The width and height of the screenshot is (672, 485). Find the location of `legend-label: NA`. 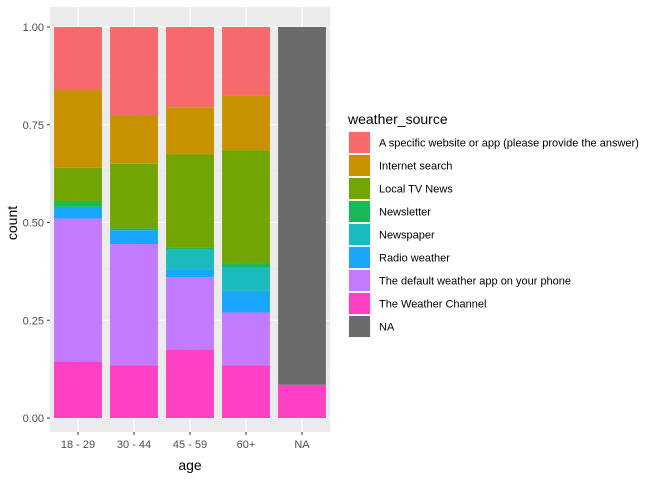

legend-label: NA is located at coordinates (387, 328).